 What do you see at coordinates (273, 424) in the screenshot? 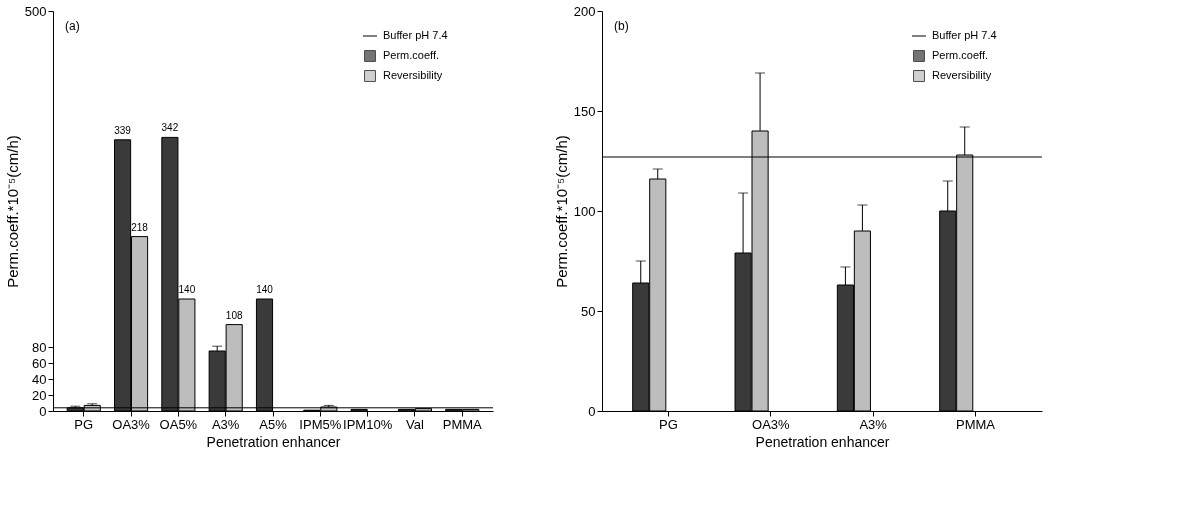
I see `x-tick-label: A5%` at bounding box center [273, 424].